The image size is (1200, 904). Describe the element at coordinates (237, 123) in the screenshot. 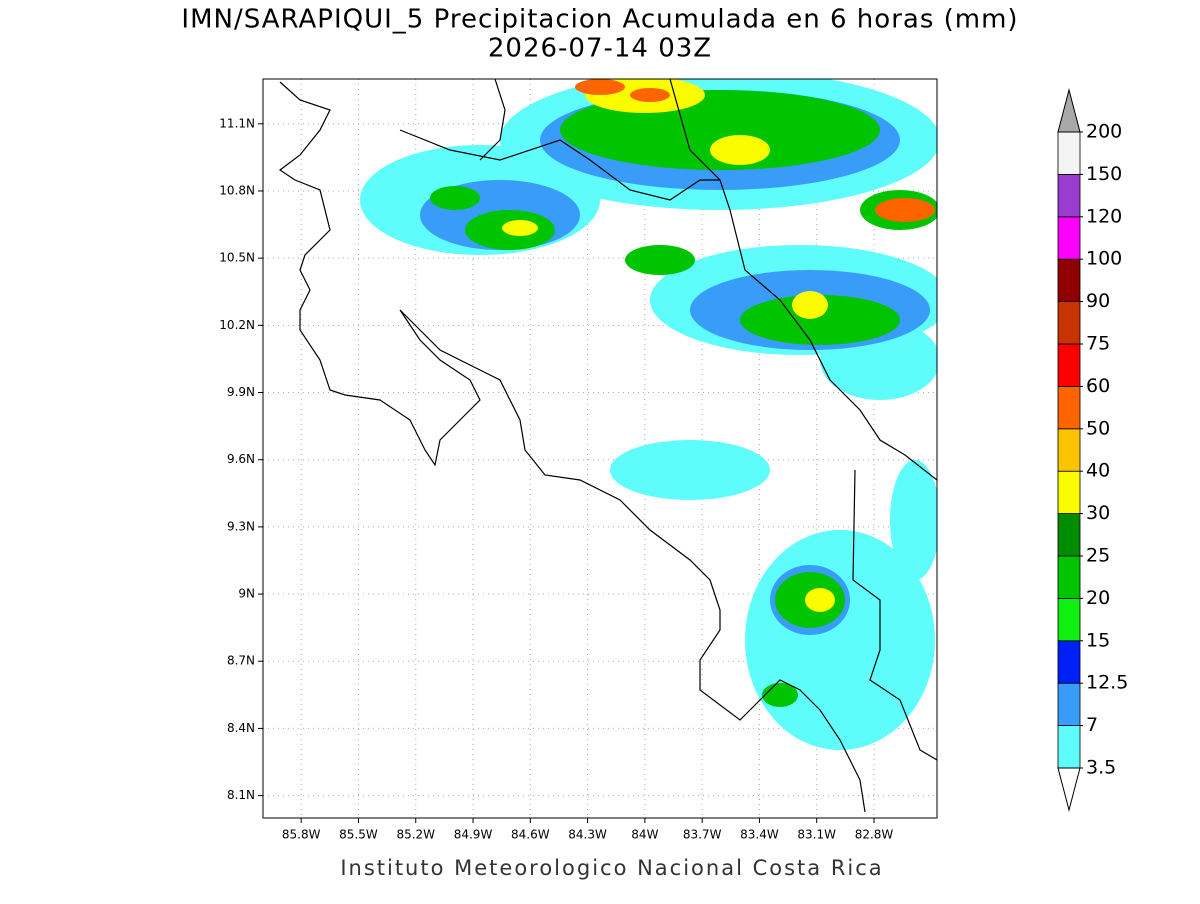

I see `y-tick-label: 11.1N` at that location.